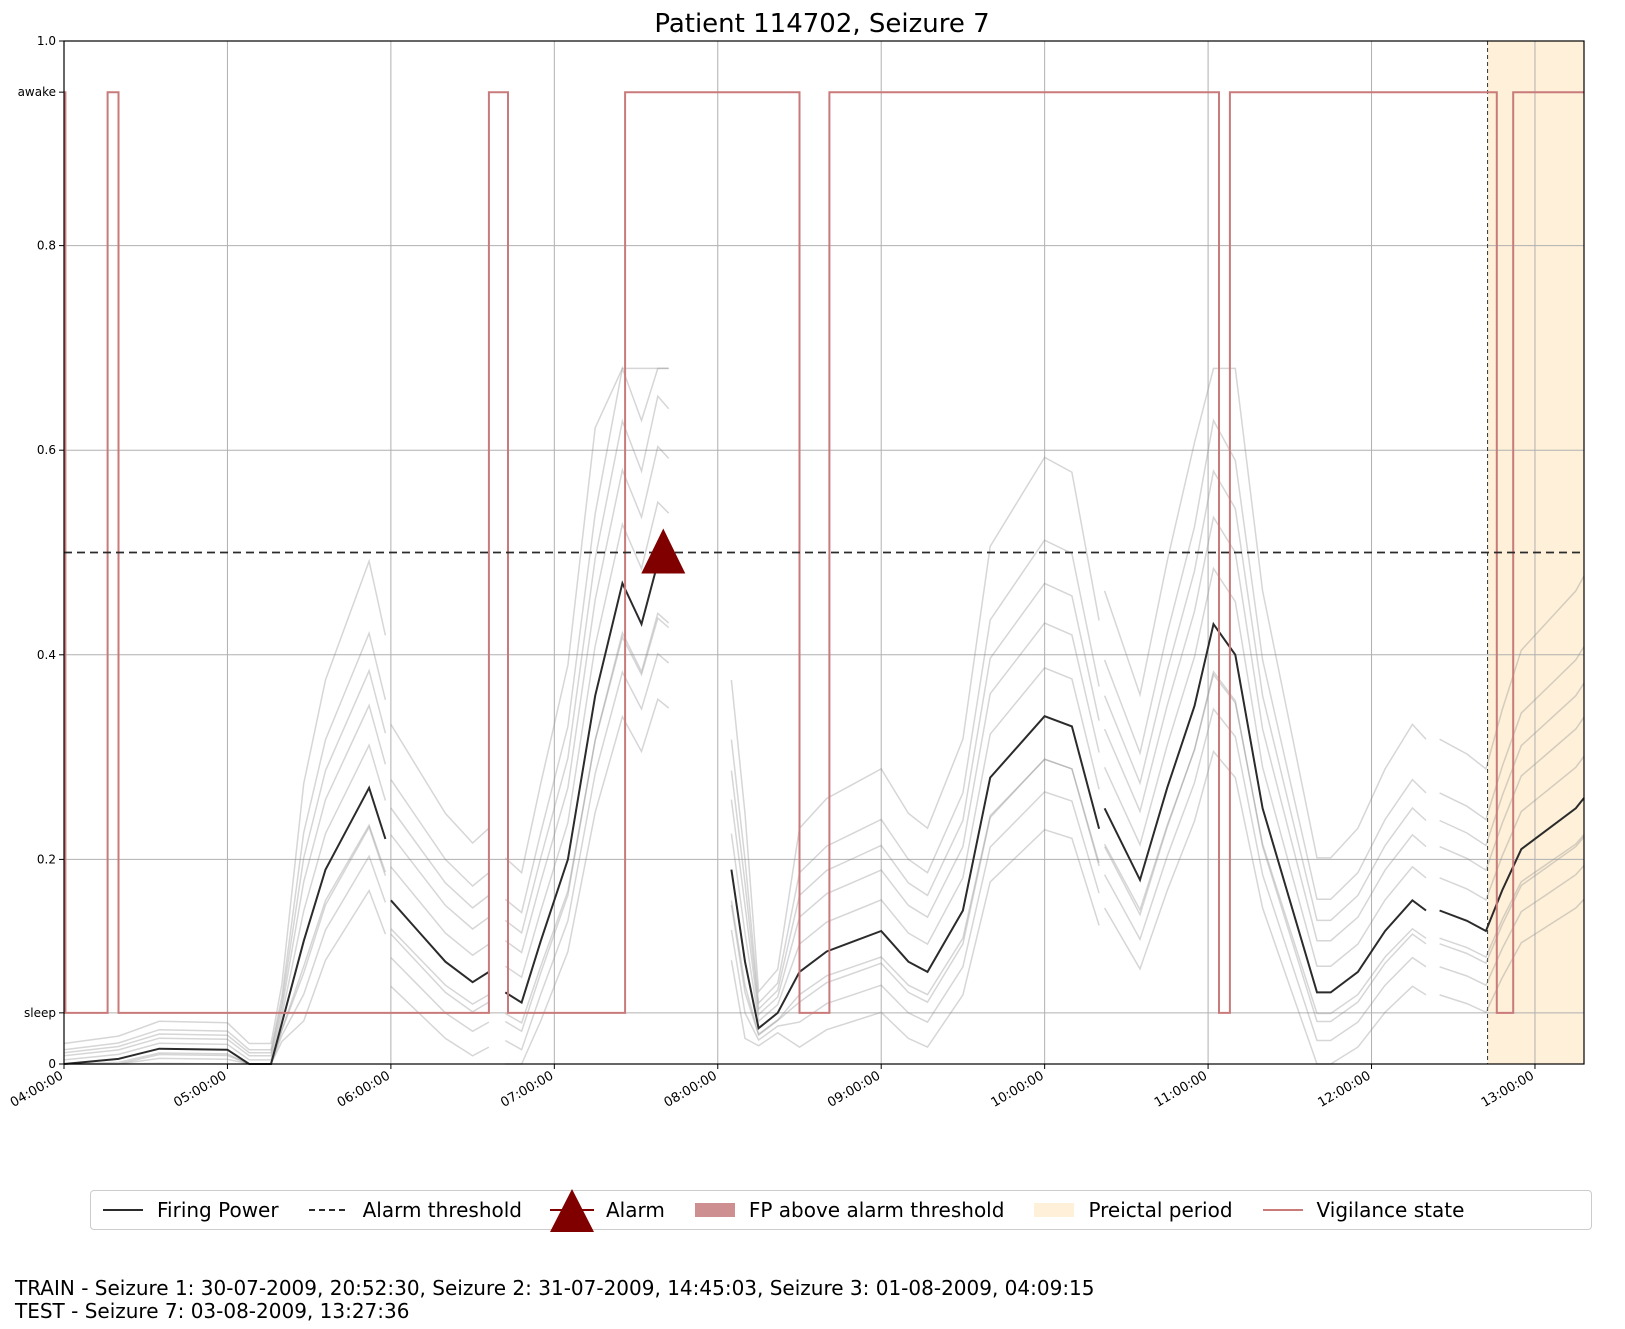 The image size is (1625, 1329). What do you see at coordinates (218, 1210) in the screenshot?
I see `legend-label: Firing Power` at bounding box center [218, 1210].